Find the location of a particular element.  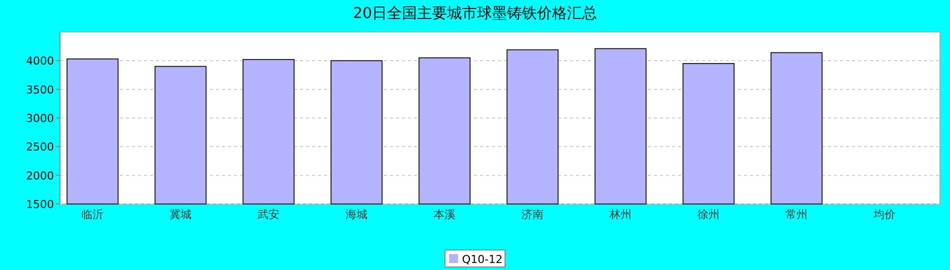

x-tick-label: 林州 is located at coordinates (620, 214).